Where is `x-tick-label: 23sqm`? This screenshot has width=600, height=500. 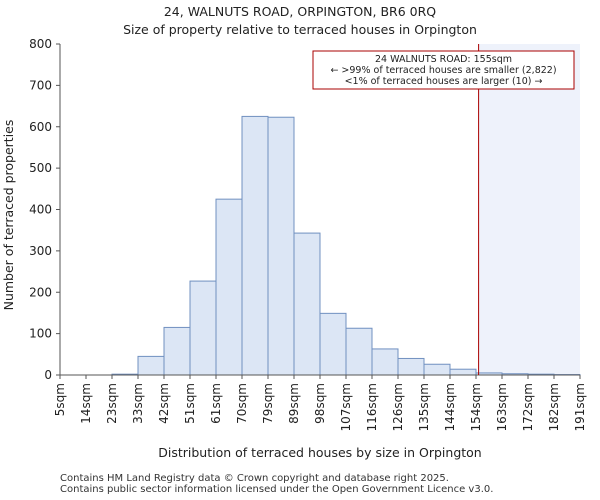
x-tick-label: 23sqm is located at coordinates (112, 403).